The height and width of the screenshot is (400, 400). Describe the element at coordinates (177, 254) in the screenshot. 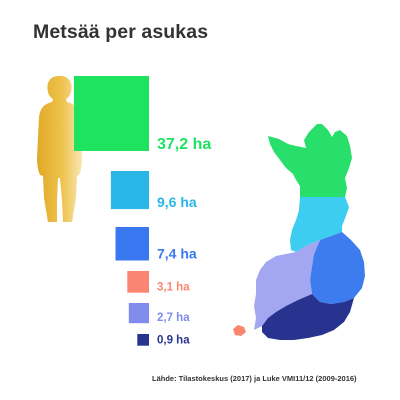

I see `value-label-2: 7,4 ha` at that location.